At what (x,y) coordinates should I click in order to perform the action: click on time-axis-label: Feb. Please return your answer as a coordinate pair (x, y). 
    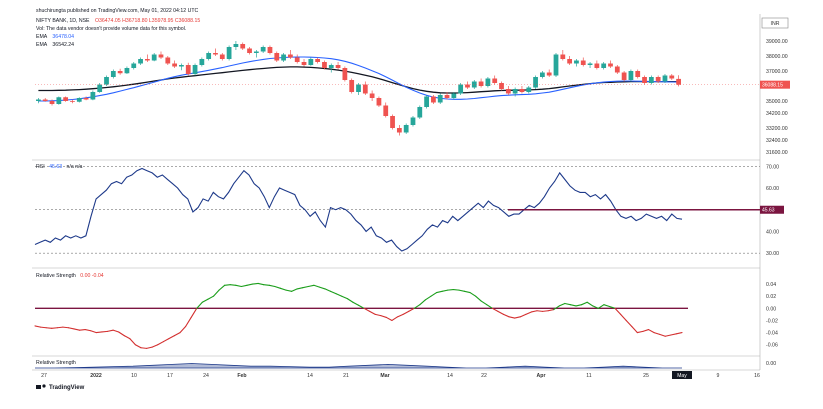
    Looking at the image, I should click on (241, 376).